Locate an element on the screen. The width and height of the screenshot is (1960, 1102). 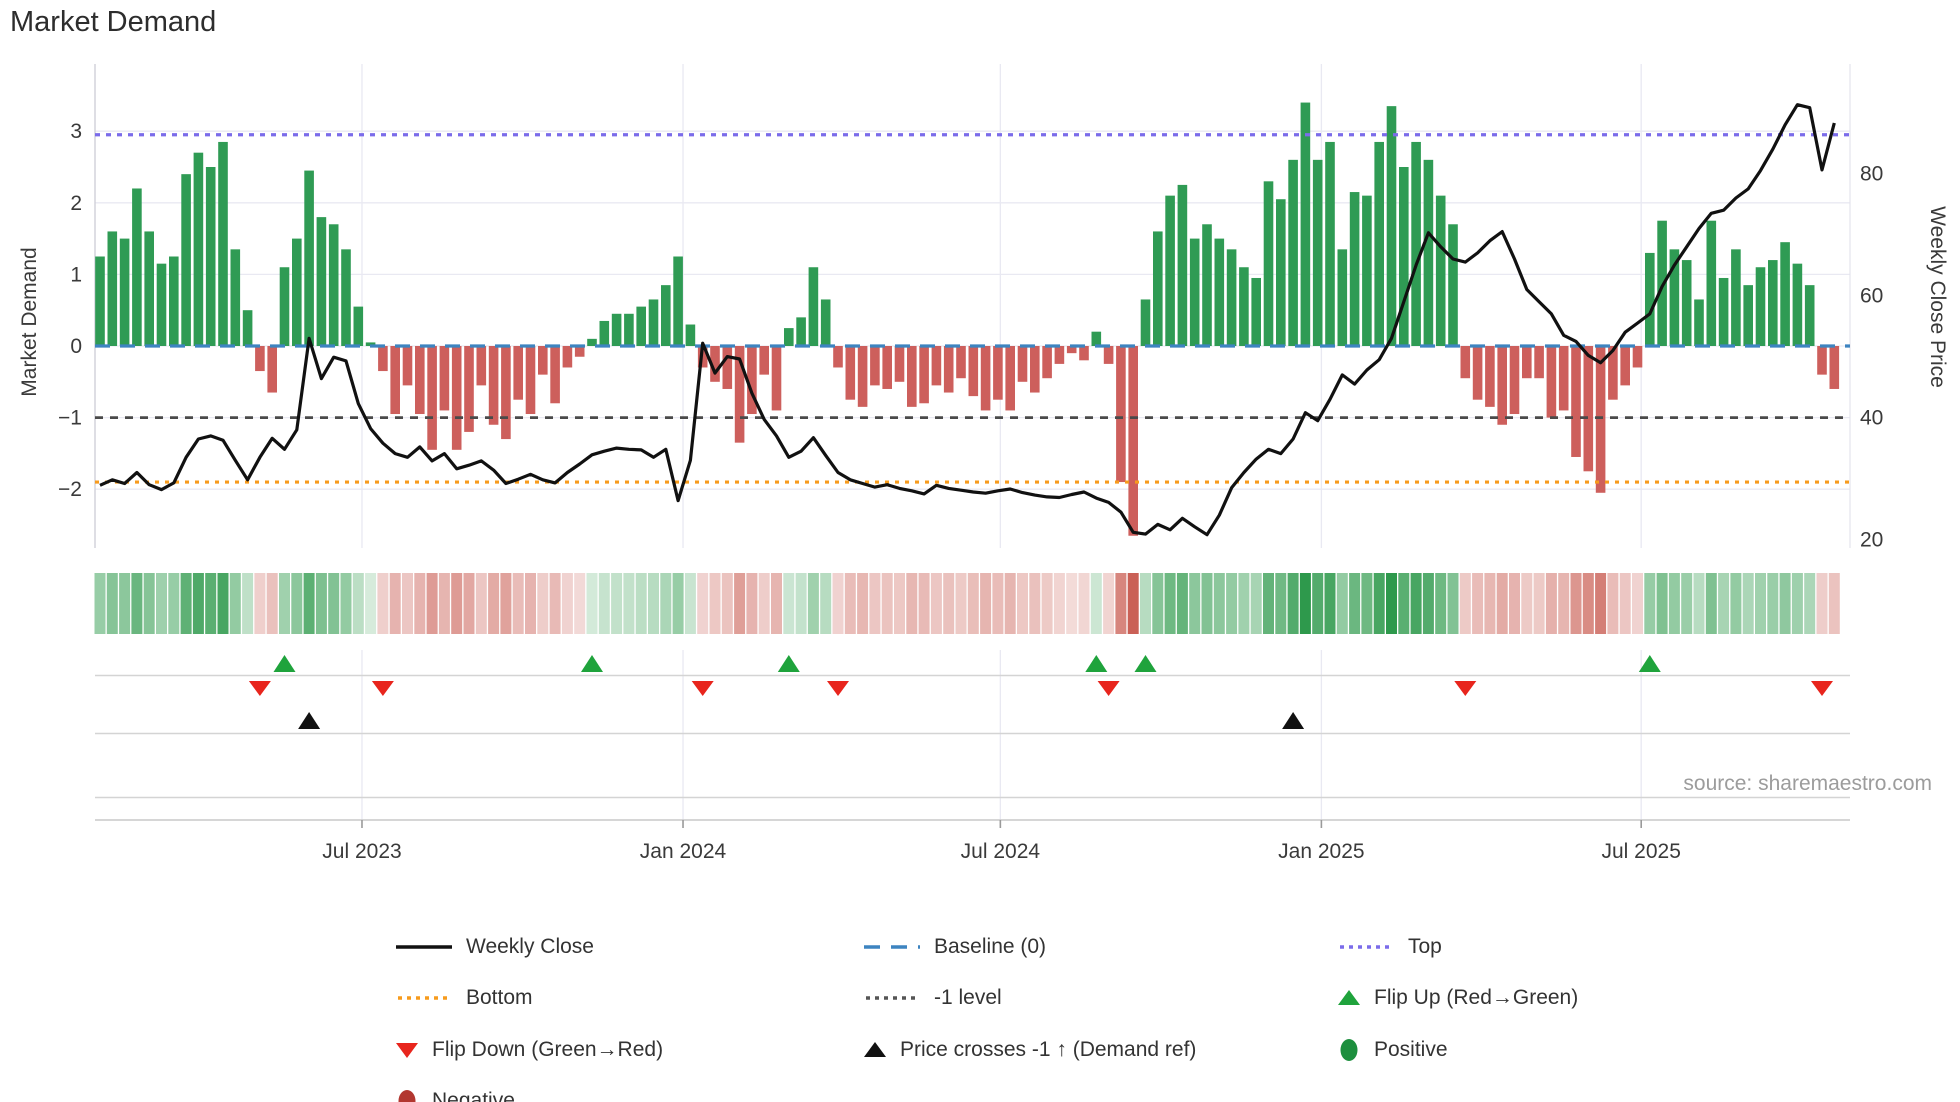
legend-label: Negative is located at coordinates (473, 1095).